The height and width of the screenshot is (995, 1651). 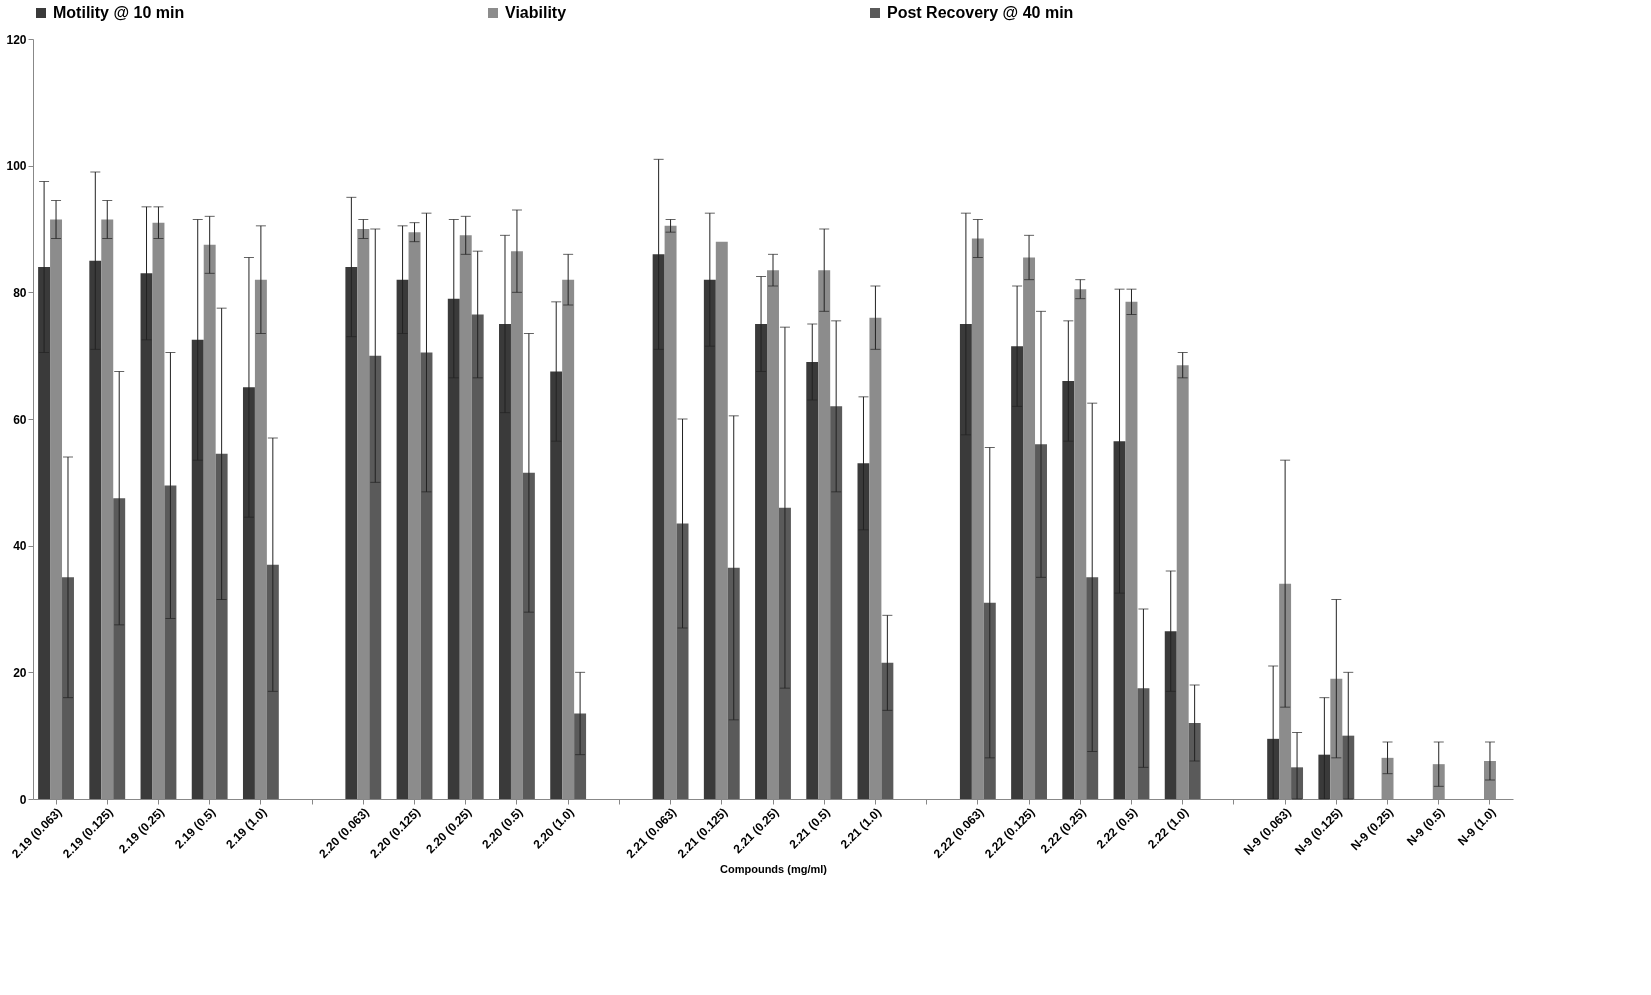 I want to click on legend-label: Viability, so click(x=536, y=12).